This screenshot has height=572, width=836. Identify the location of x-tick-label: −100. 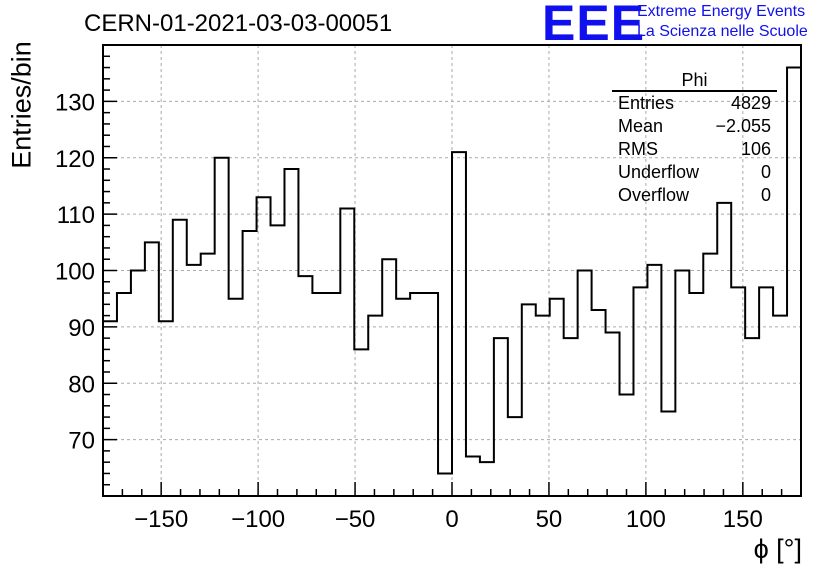
(258, 519).